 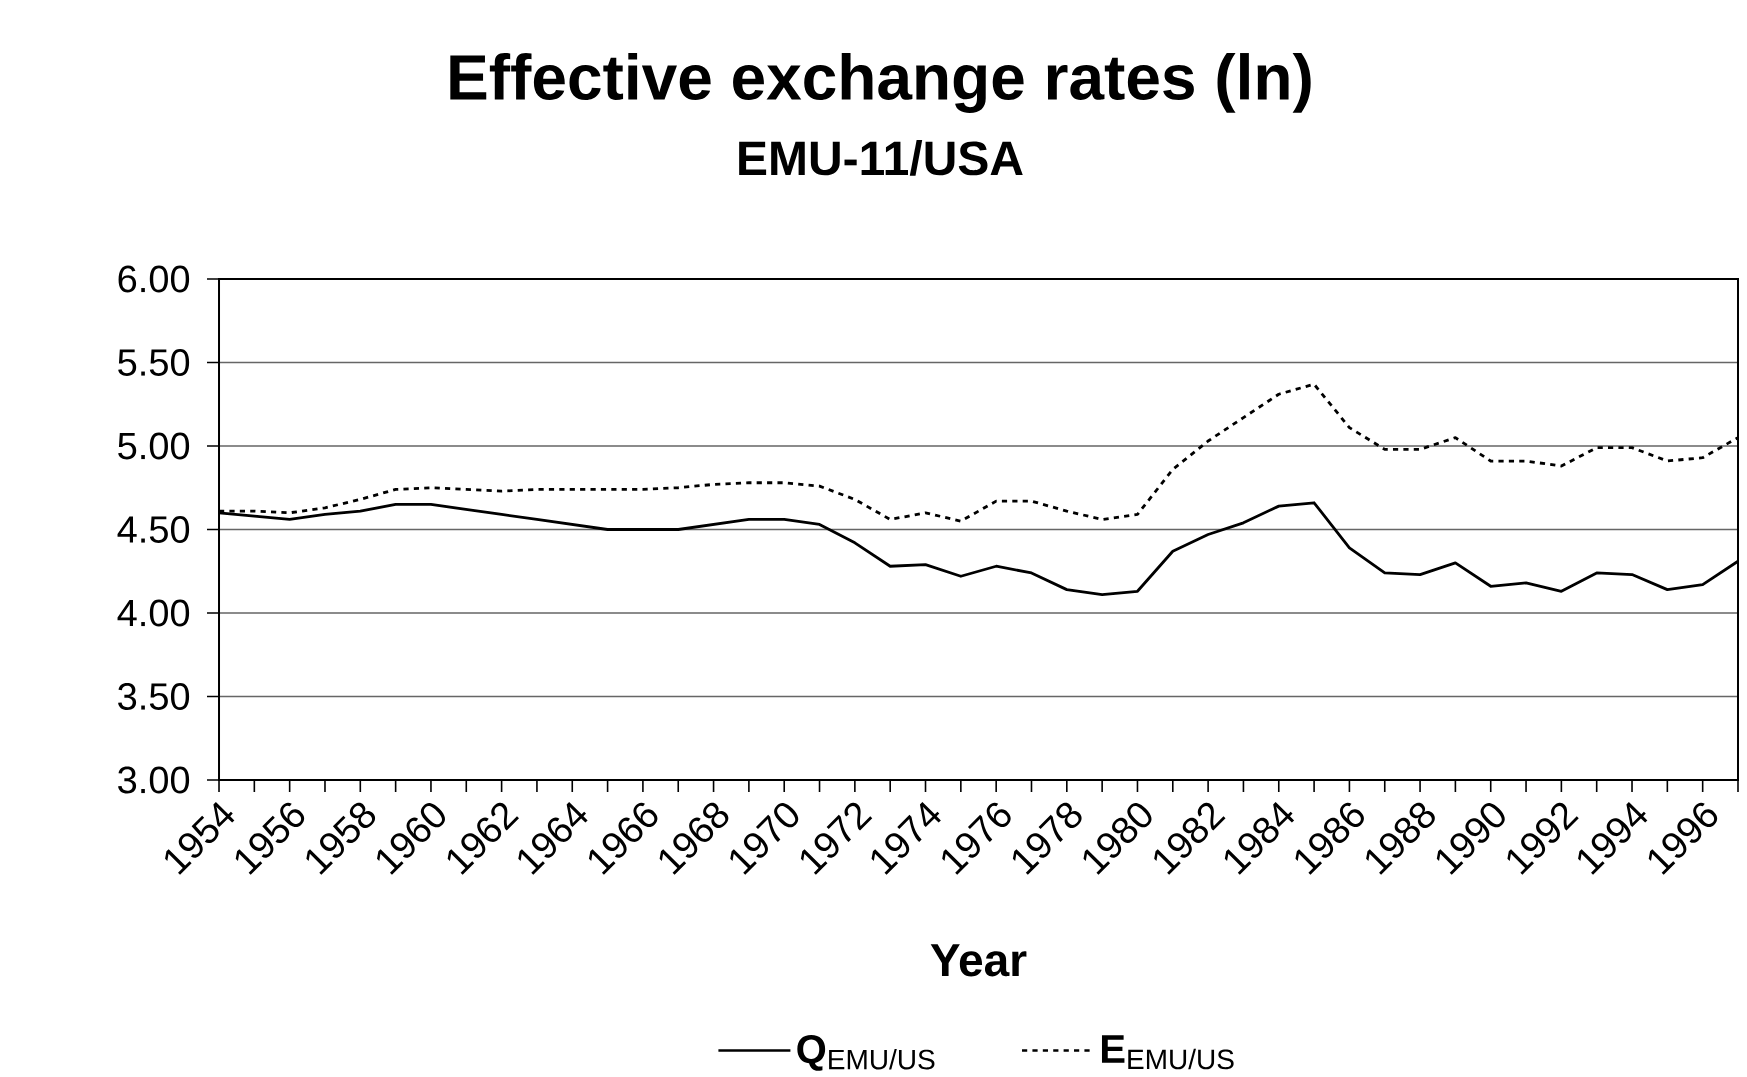 What do you see at coordinates (154, 780) in the screenshot?
I see `y-tick-label: 3.00` at bounding box center [154, 780].